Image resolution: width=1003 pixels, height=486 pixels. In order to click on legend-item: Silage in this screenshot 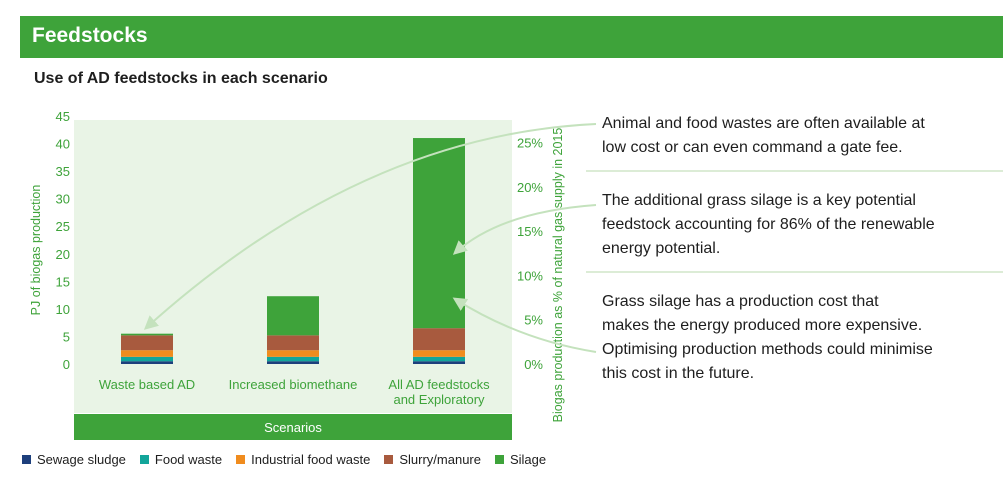, I will do `click(520, 459)`.